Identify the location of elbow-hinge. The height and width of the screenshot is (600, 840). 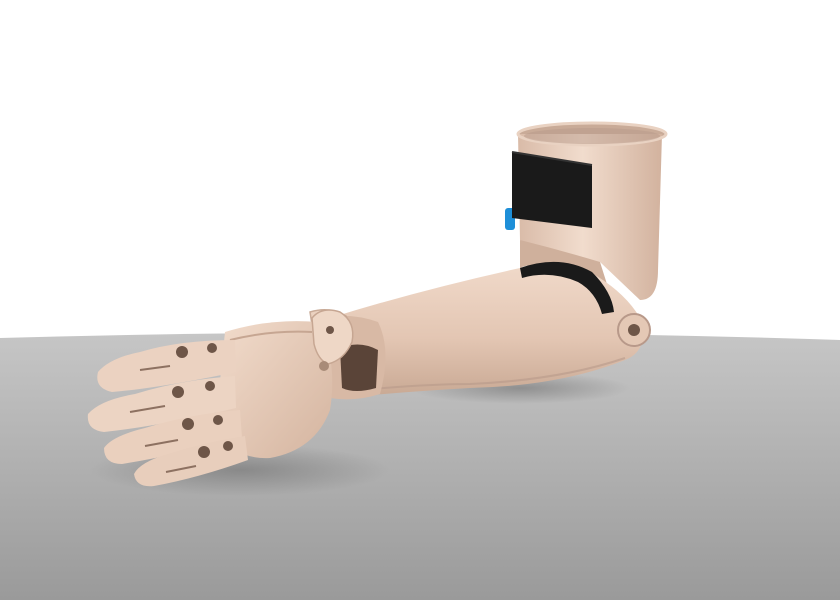
(634, 330).